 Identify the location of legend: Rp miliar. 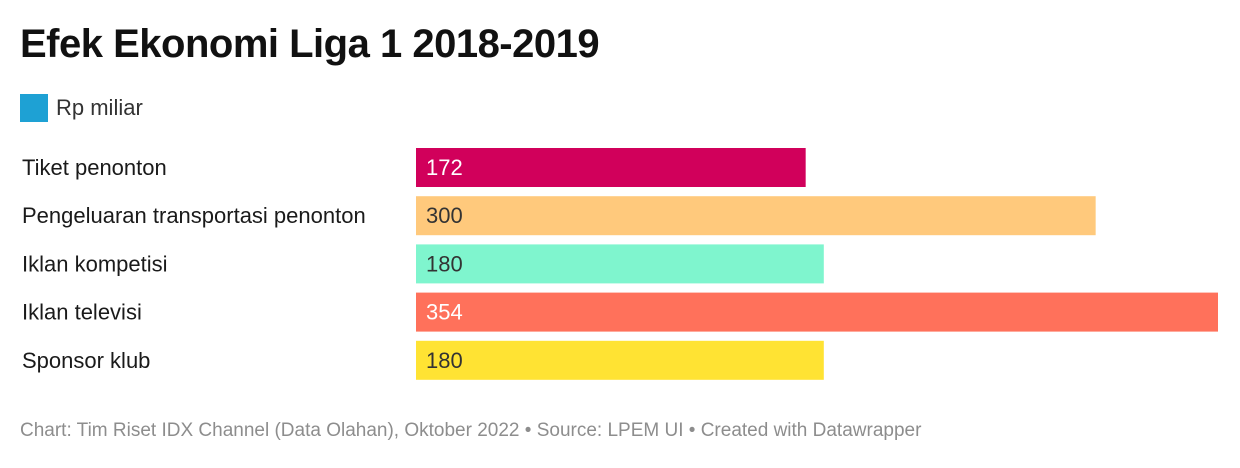
(81, 108).